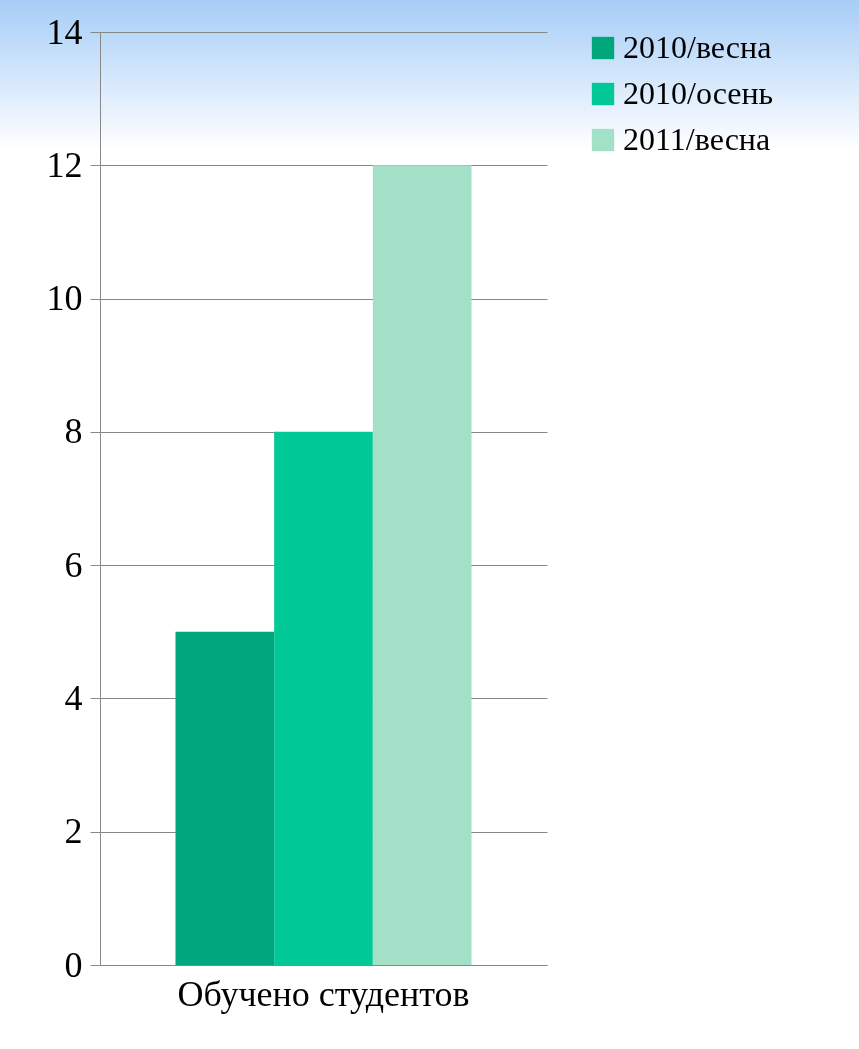 This screenshot has width=859, height=1049. I want to click on legend-label: 2010/весна, so click(697, 47).